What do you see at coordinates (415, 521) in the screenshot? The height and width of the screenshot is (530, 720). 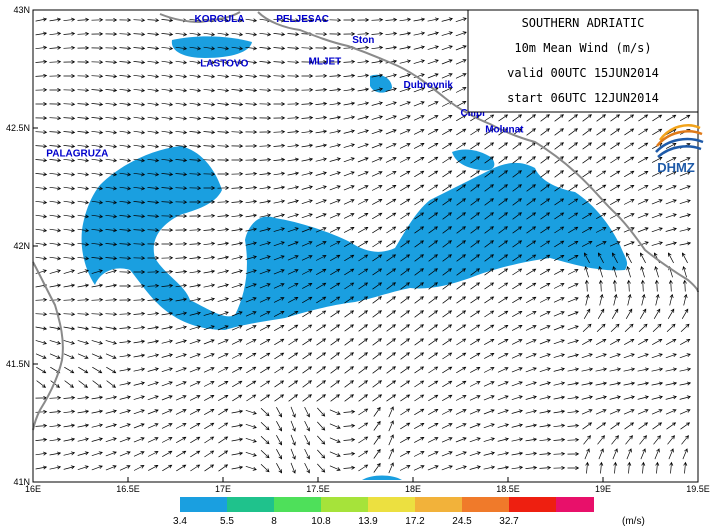 I see `legend-label: 17.2` at bounding box center [415, 521].